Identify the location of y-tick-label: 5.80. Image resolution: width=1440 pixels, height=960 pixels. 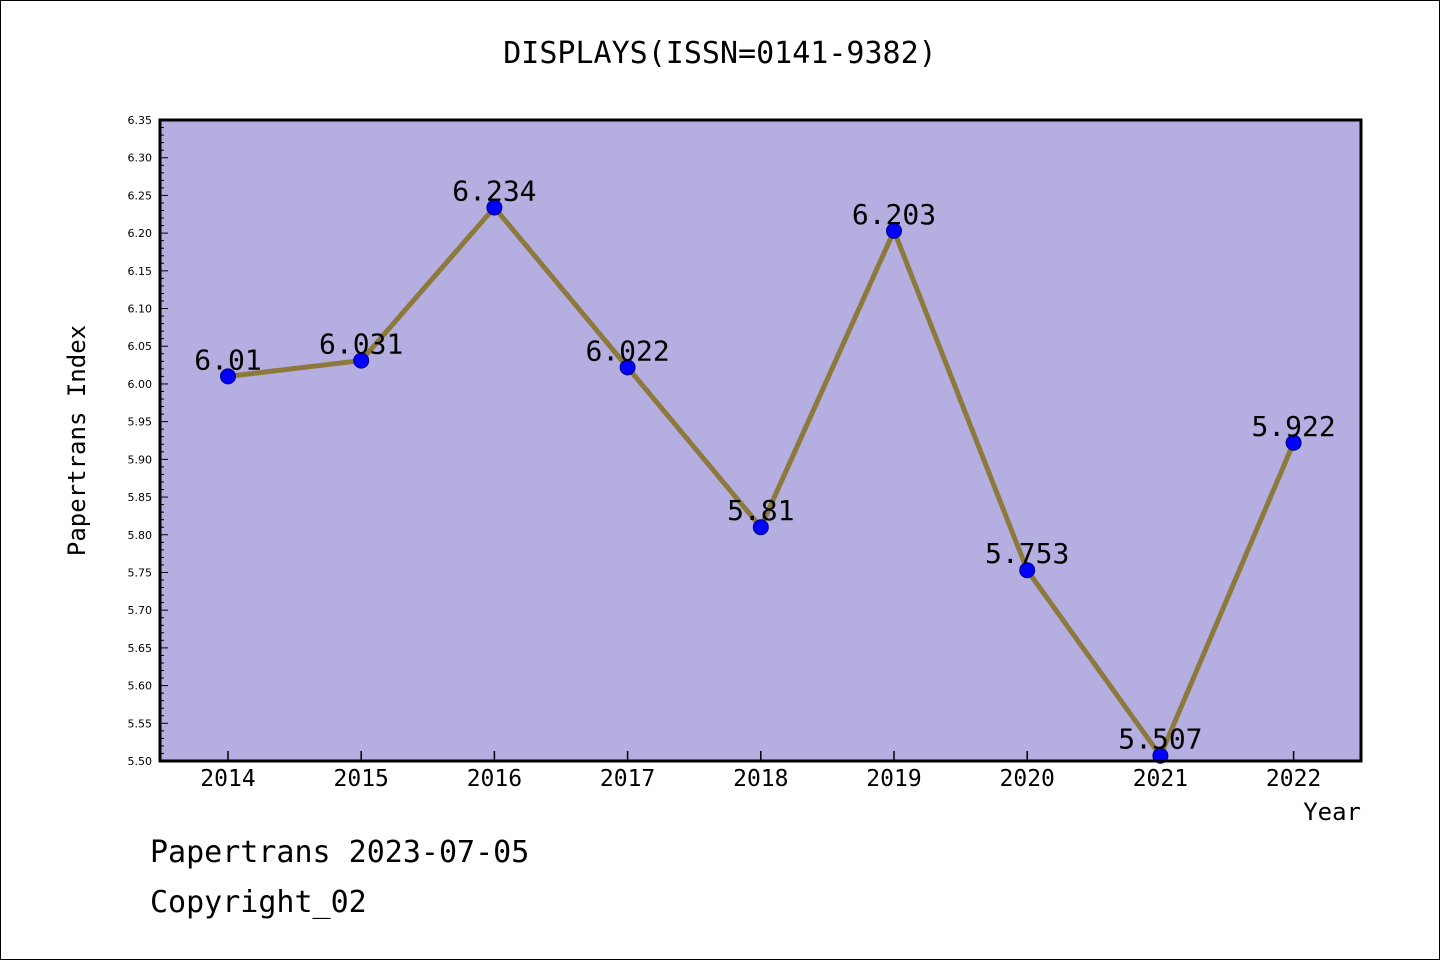
(140, 535).